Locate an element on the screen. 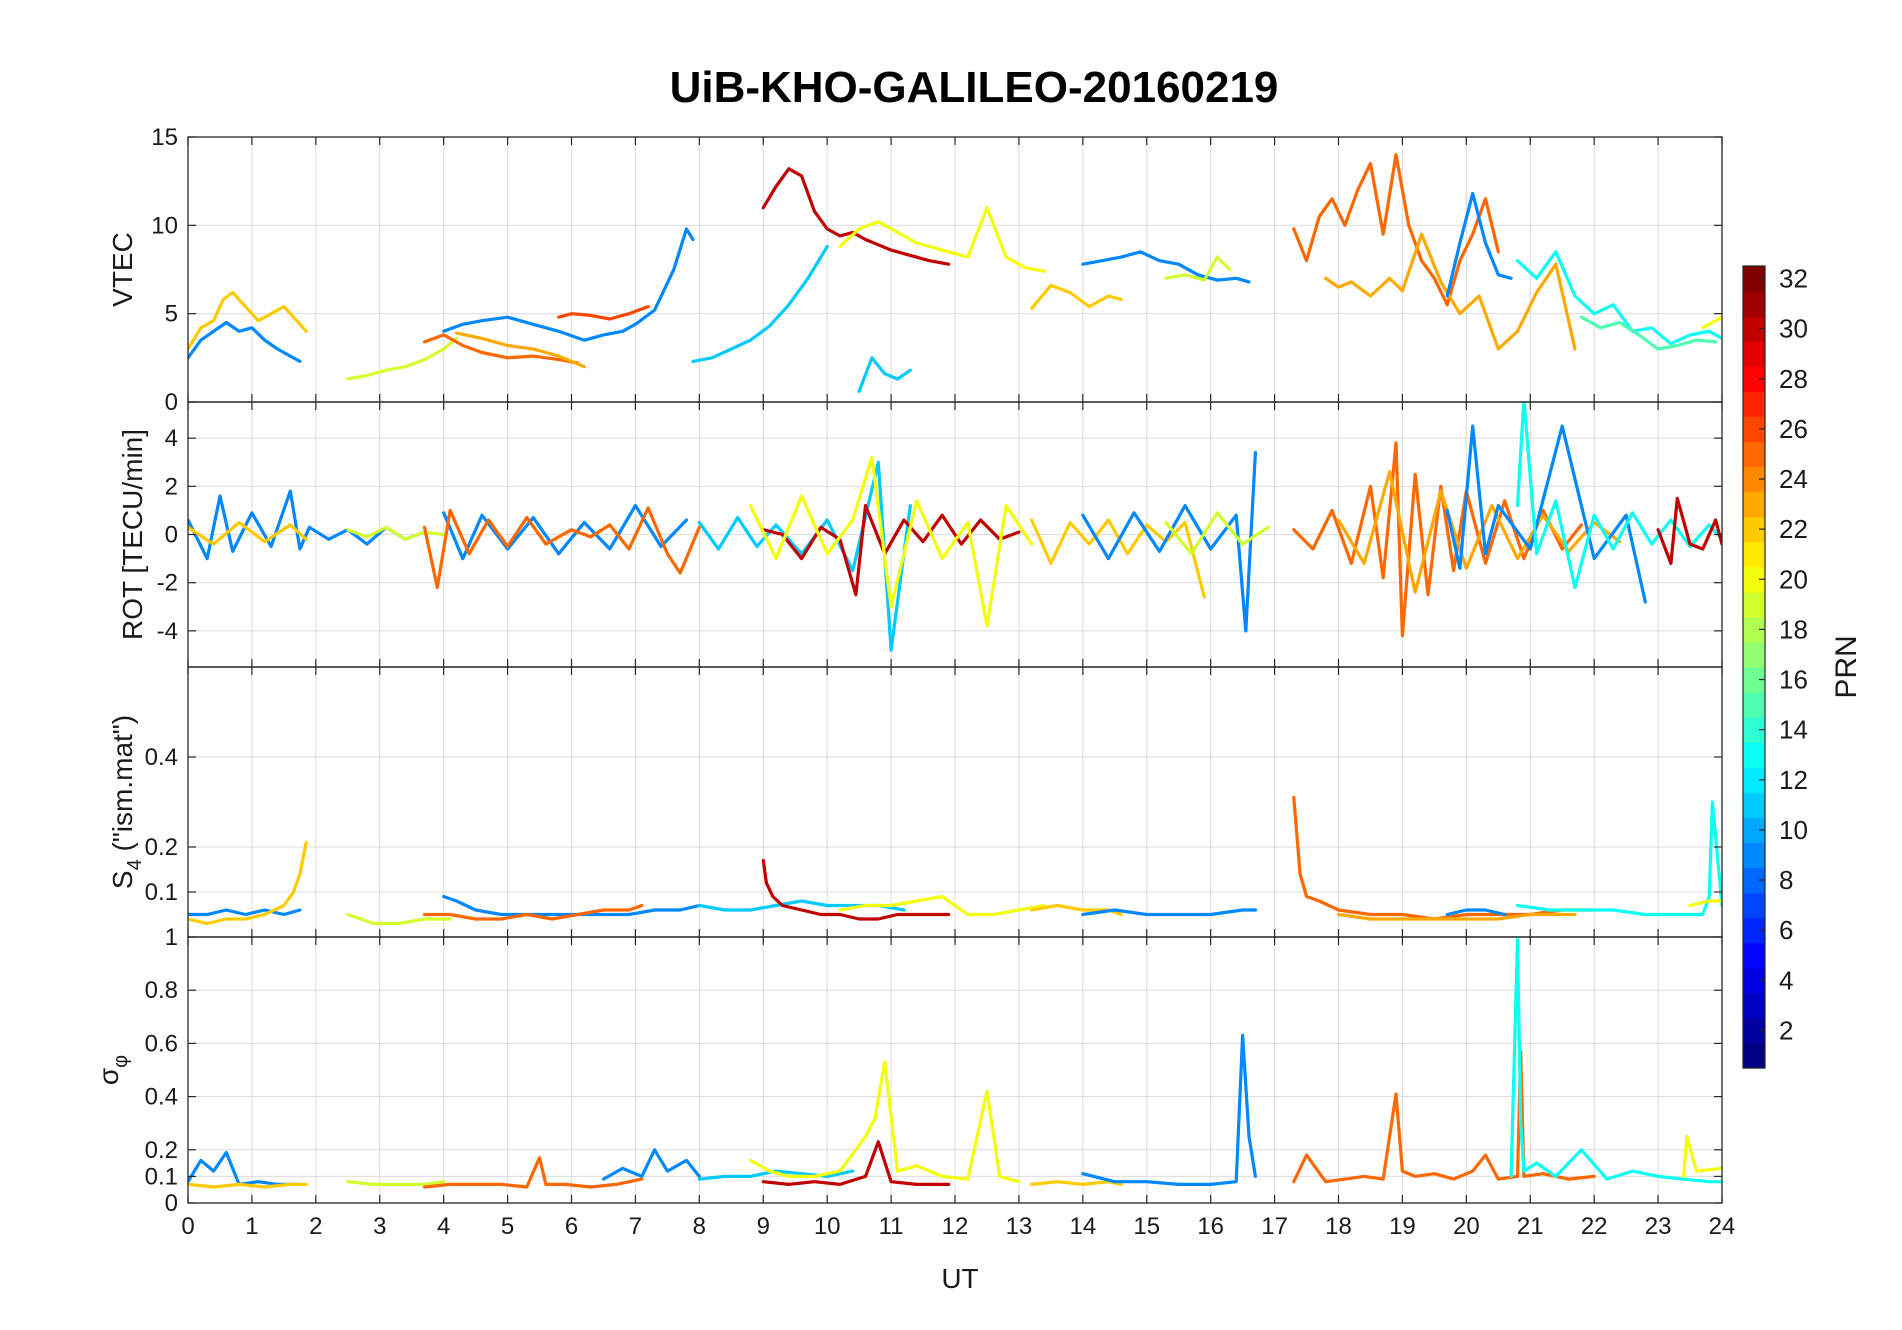 This screenshot has width=1902, height=1330. x-tick-label: 10 is located at coordinates (827, 1226).